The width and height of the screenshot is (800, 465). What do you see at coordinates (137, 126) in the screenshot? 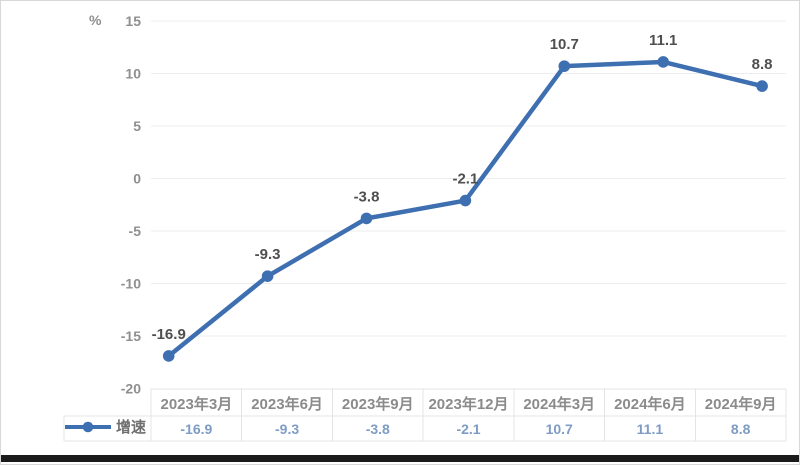
I see `y-axis-tick-label: 5` at bounding box center [137, 126].